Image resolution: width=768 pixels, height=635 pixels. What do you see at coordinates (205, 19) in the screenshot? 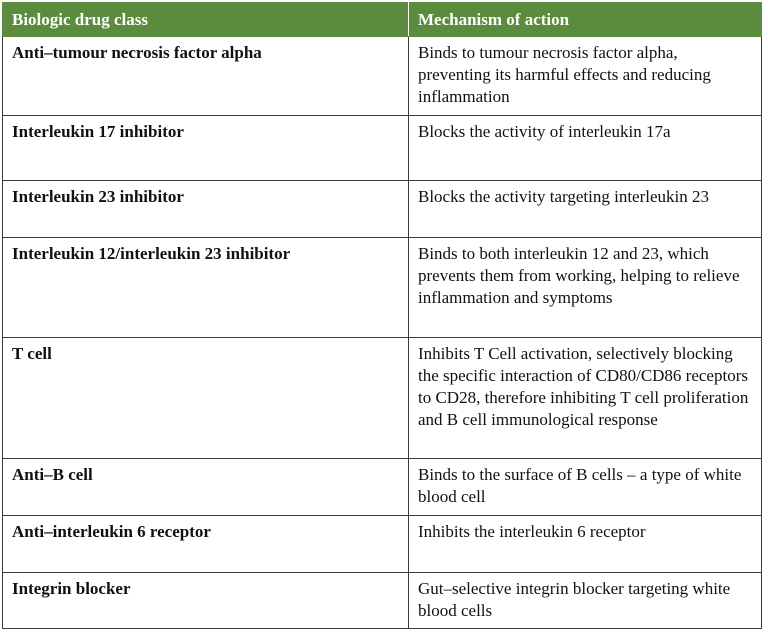
I see `header-cell: Biologic drug class` at bounding box center [205, 19].